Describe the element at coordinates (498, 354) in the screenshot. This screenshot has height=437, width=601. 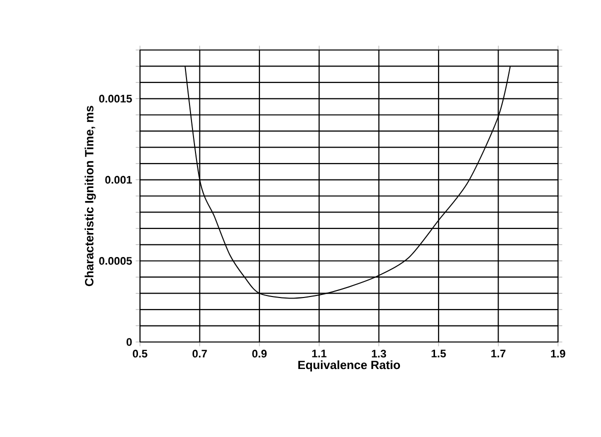
I see `x-tick-label: 1.7` at that location.